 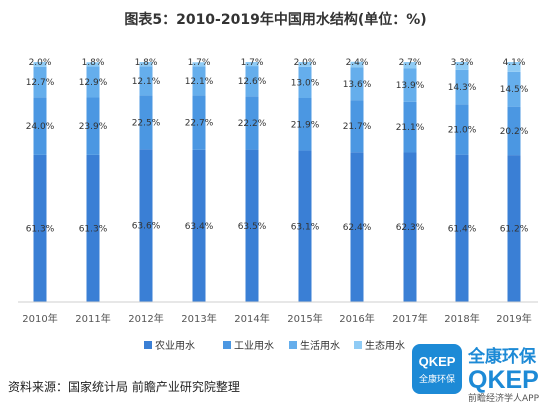 What do you see at coordinates (437, 361) in the screenshot?
I see `logo-badge-text: QKEP` at bounding box center [437, 361].